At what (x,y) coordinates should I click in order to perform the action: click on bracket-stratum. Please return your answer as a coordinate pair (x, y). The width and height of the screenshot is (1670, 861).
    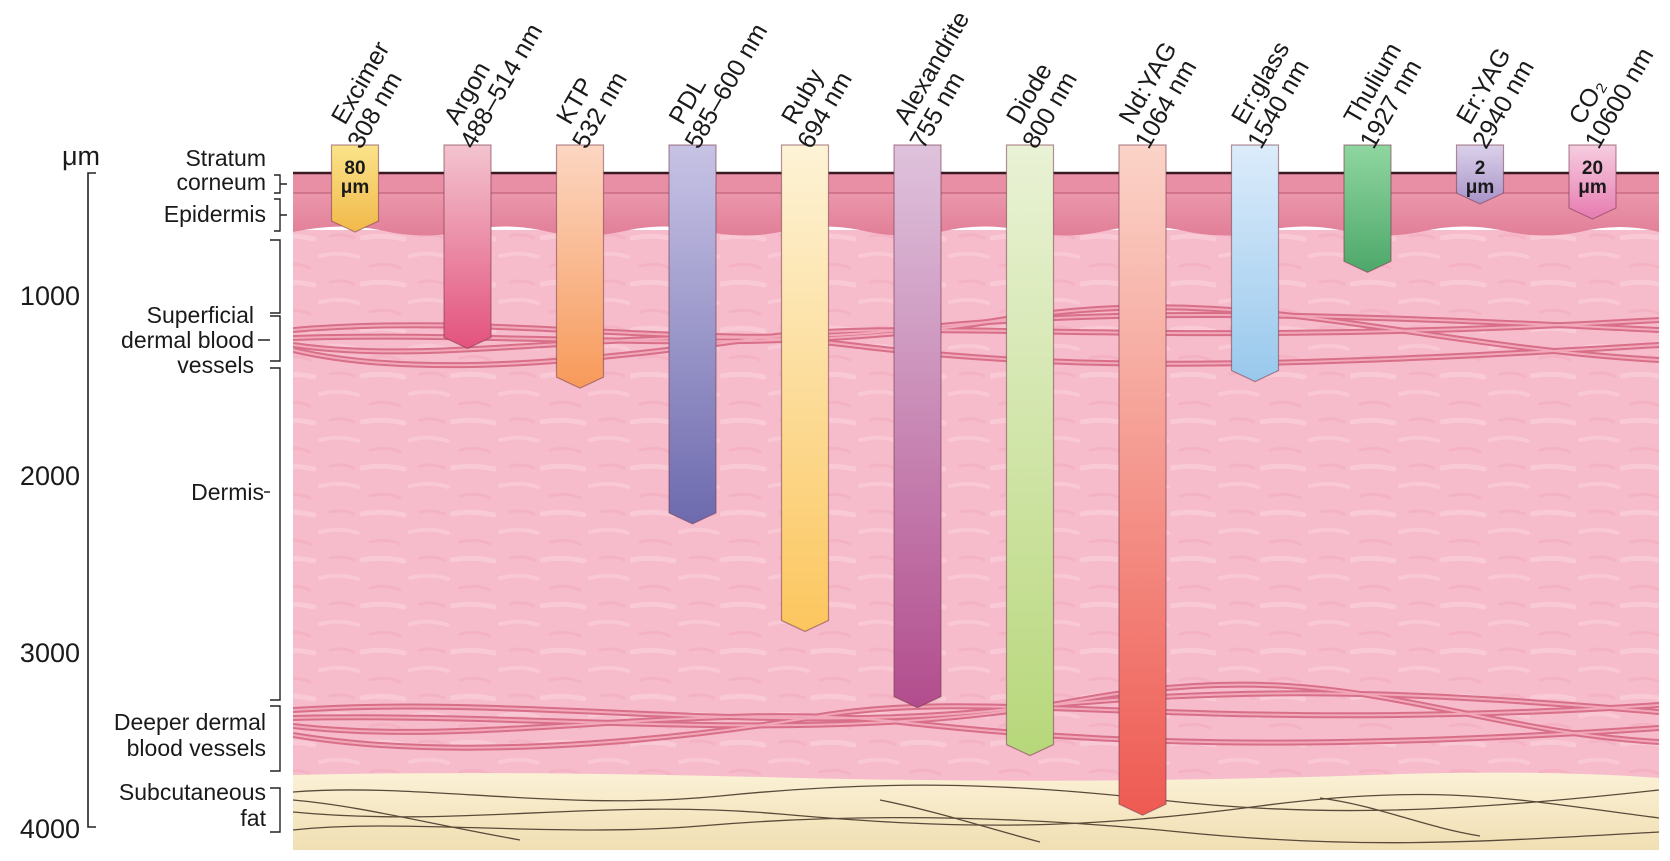
    Looking at the image, I should click on (280, 184).